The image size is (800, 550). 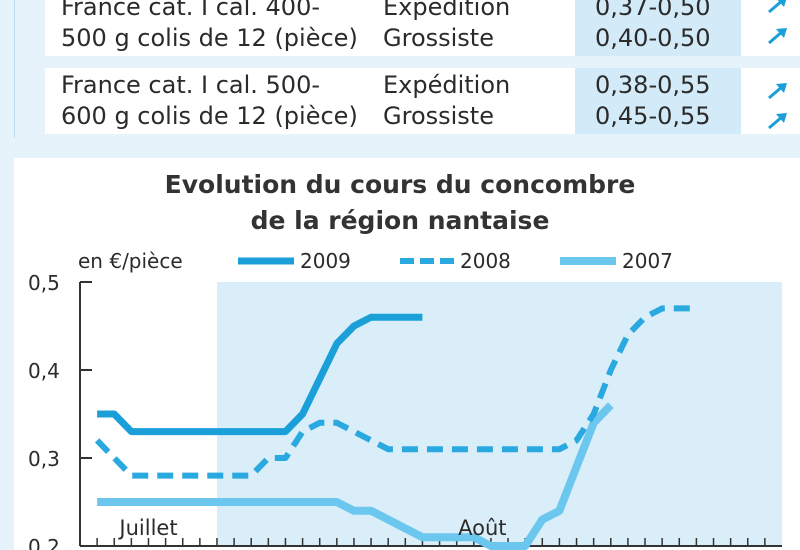 I want to click on product-line-2: 500 g colis de 12 (pièce), so click(x=209, y=38).